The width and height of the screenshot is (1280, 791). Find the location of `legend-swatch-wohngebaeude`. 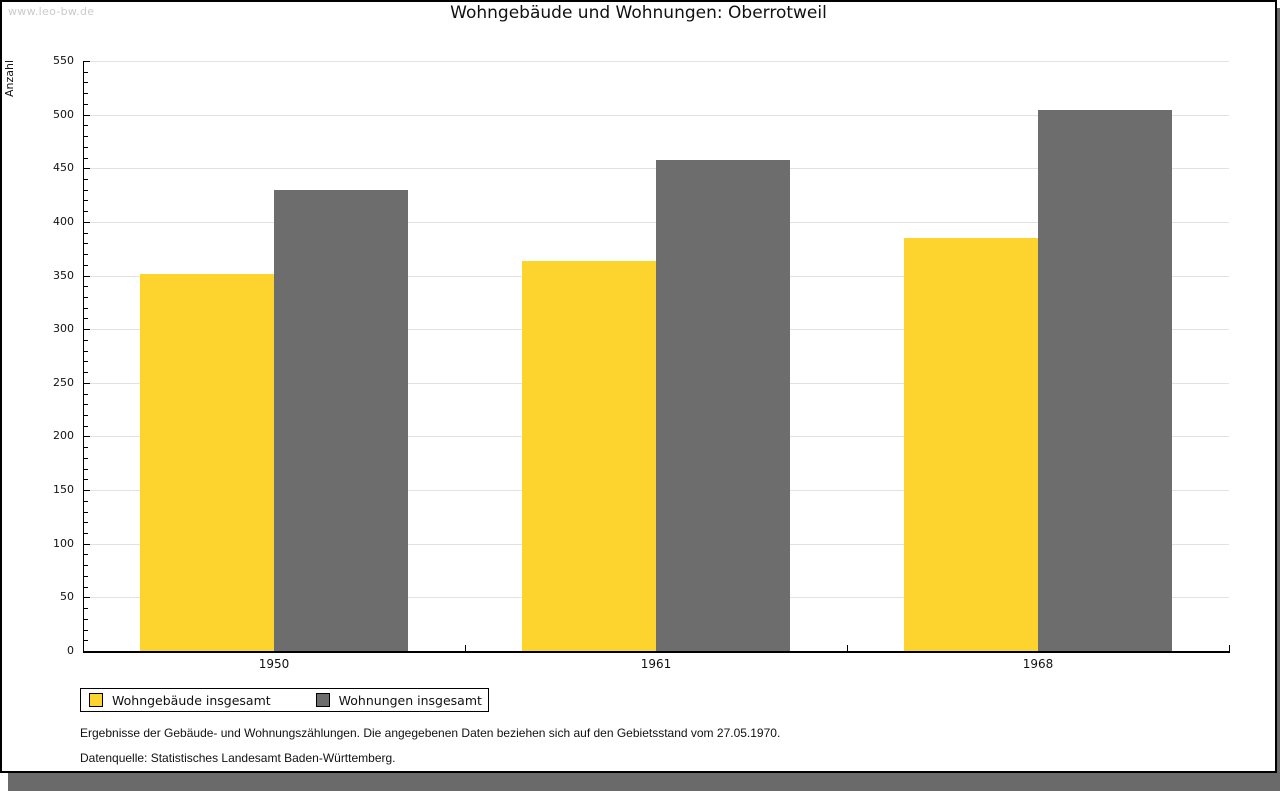

legend-swatch-wohngebaeude is located at coordinates (96, 700).